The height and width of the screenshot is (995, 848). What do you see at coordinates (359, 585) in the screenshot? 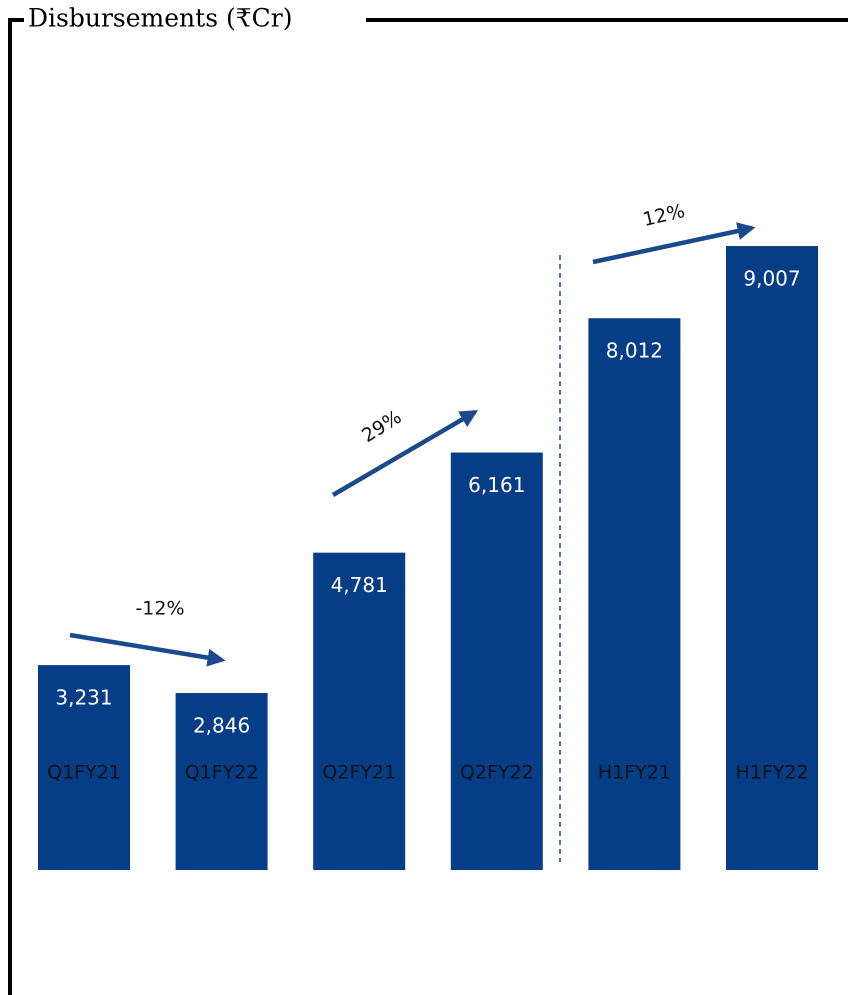
I see `value-label: 4,781` at bounding box center [359, 585].